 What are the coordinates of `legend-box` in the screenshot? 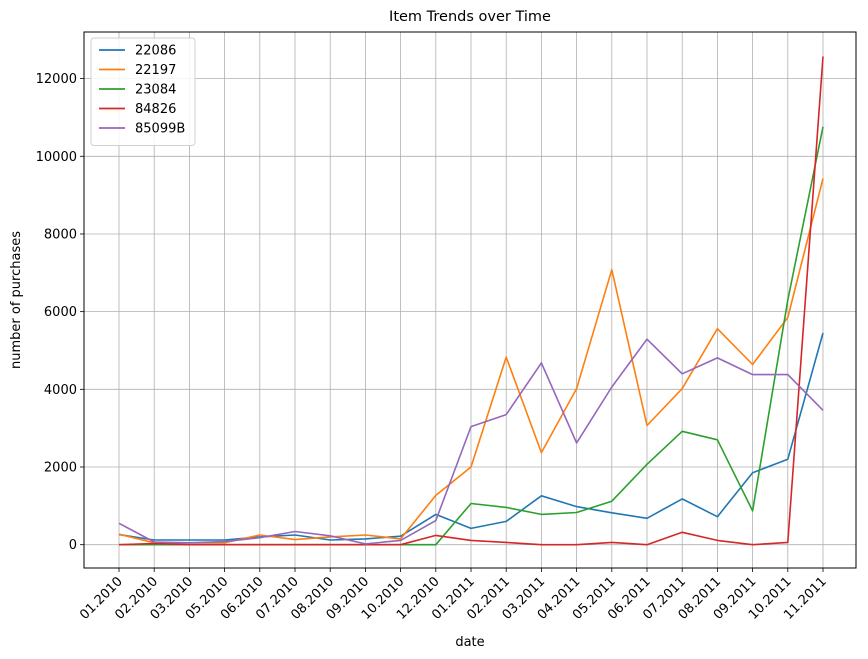 It's located at (143, 91).